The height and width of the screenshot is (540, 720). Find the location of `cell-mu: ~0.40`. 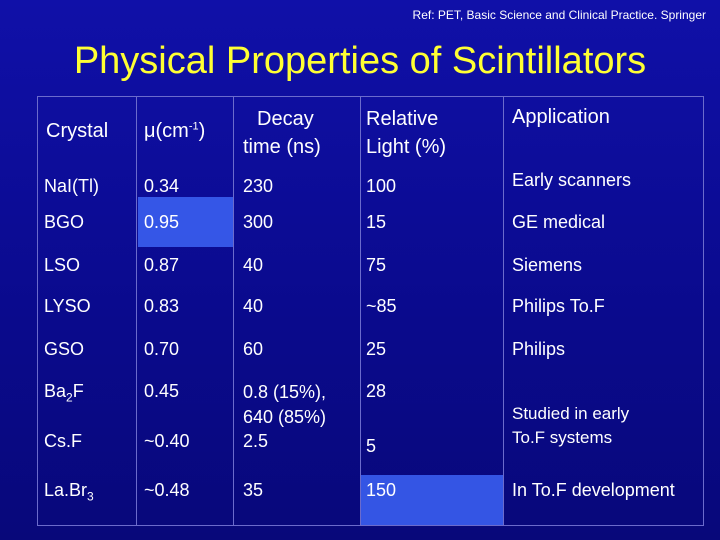

cell-mu: ~0.40 is located at coordinates (167, 441).